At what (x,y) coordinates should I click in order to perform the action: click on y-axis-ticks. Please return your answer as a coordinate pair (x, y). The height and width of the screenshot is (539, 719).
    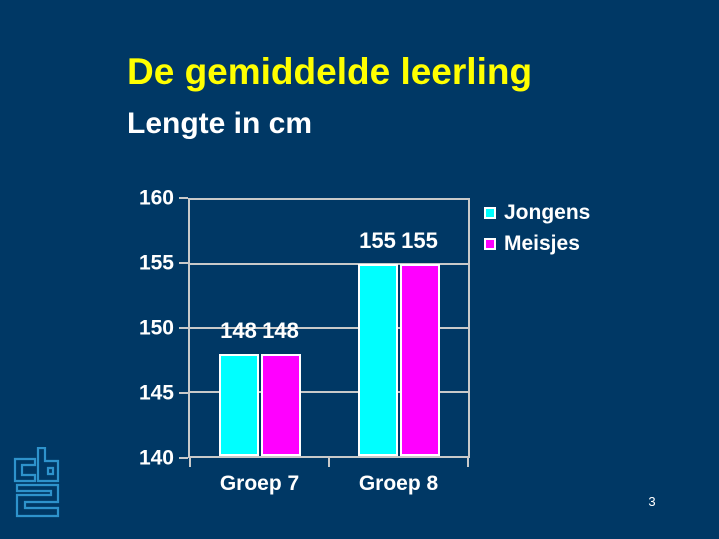
    Looking at the image, I should click on (183, 328).